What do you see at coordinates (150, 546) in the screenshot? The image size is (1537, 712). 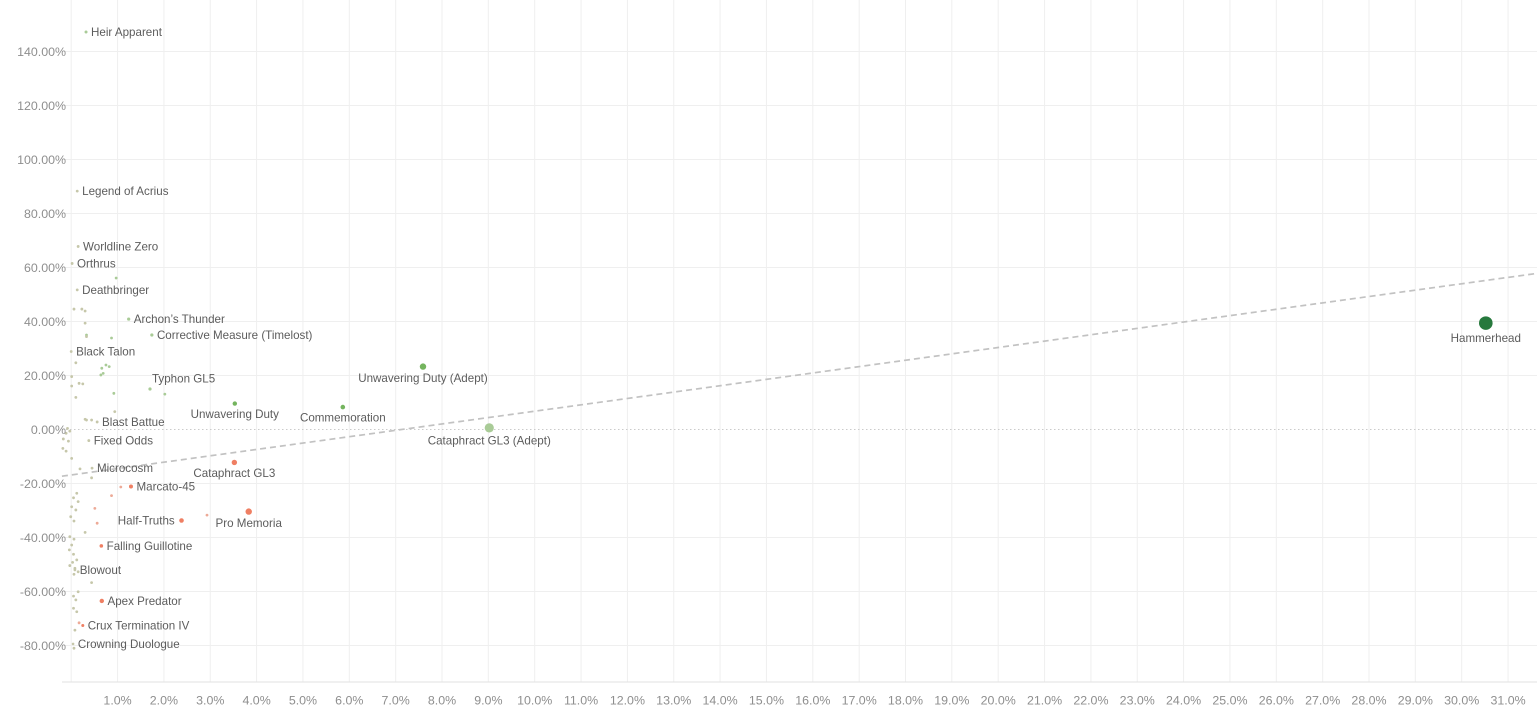 I see `point-label: Falling Guillotine` at bounding box center [150, 546].